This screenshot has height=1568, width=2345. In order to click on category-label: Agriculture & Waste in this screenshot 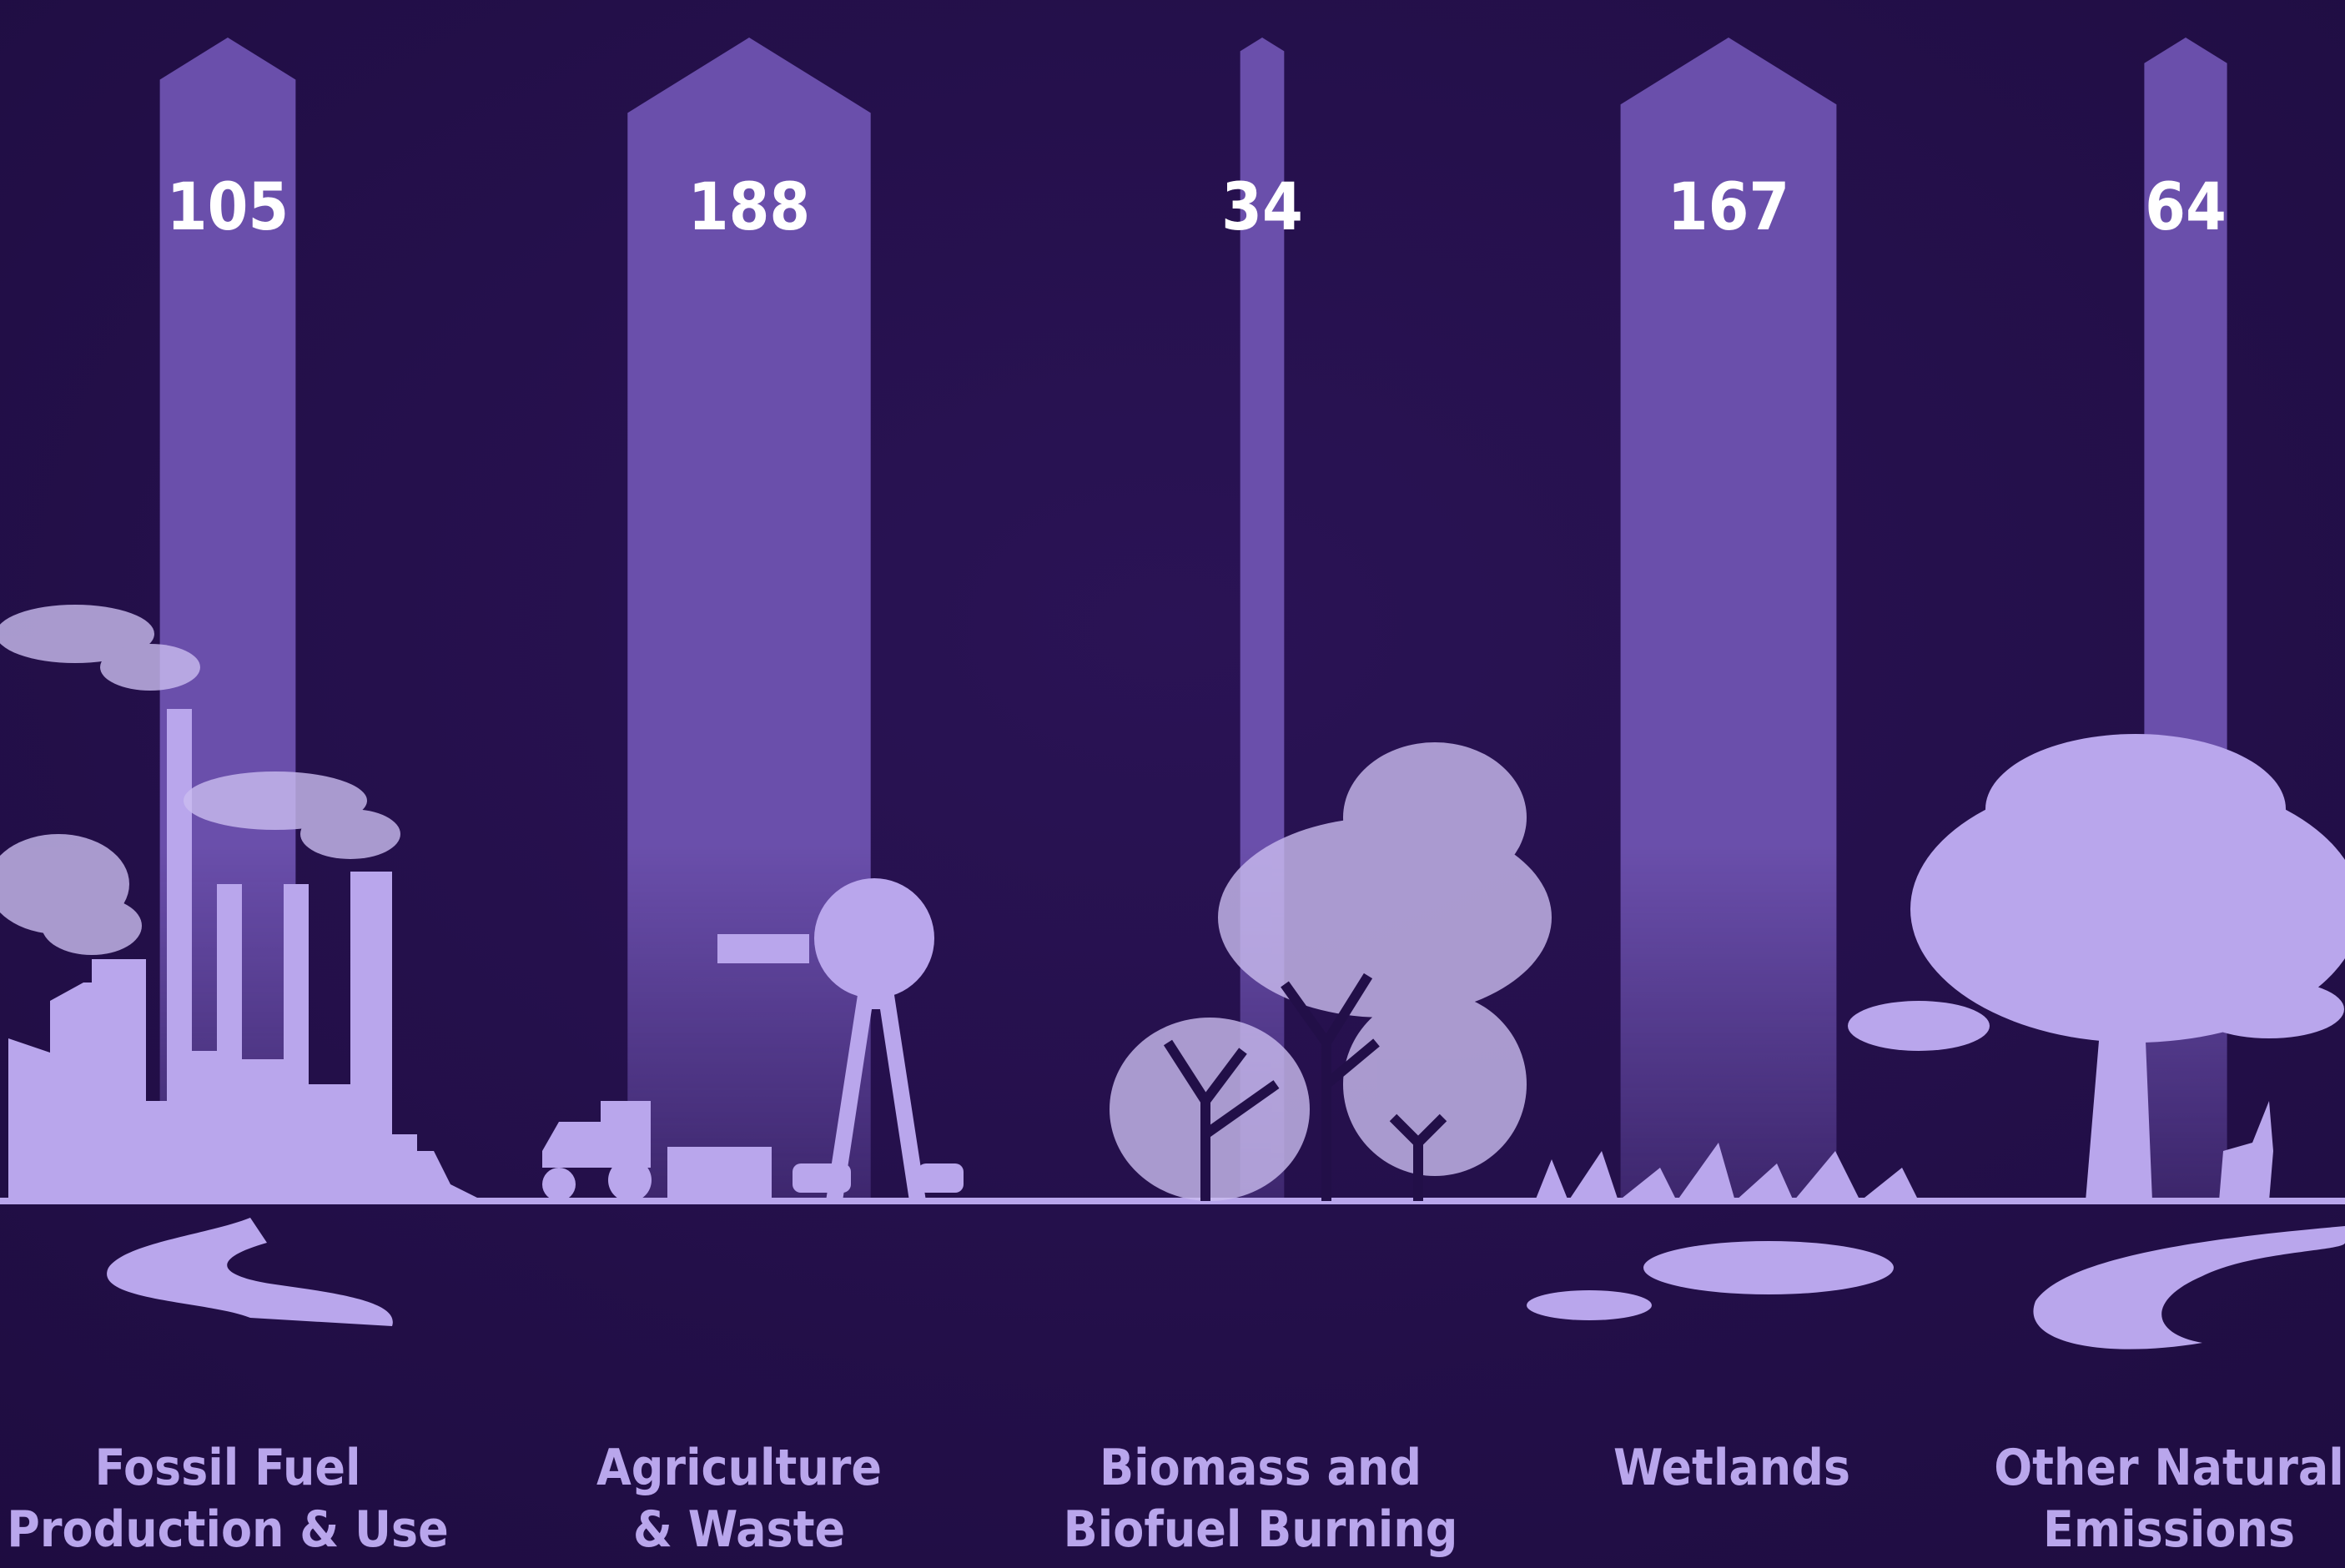, I will do `click(739, 1499)`.